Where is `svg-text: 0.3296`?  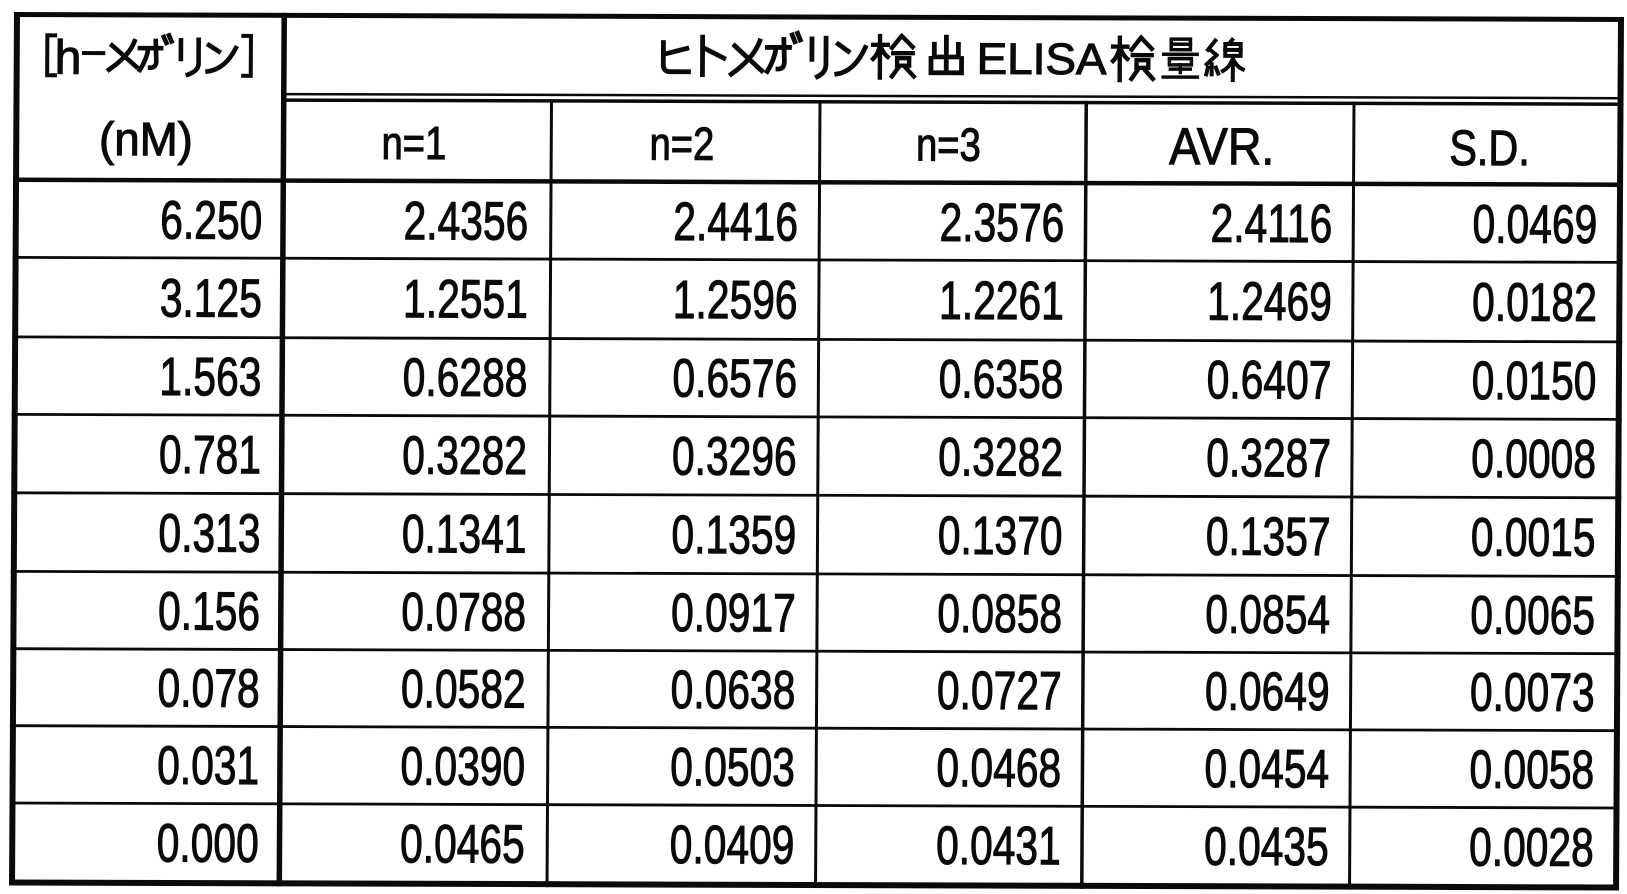 svg-text: 0.3296 is located at coordinates (734, 457).